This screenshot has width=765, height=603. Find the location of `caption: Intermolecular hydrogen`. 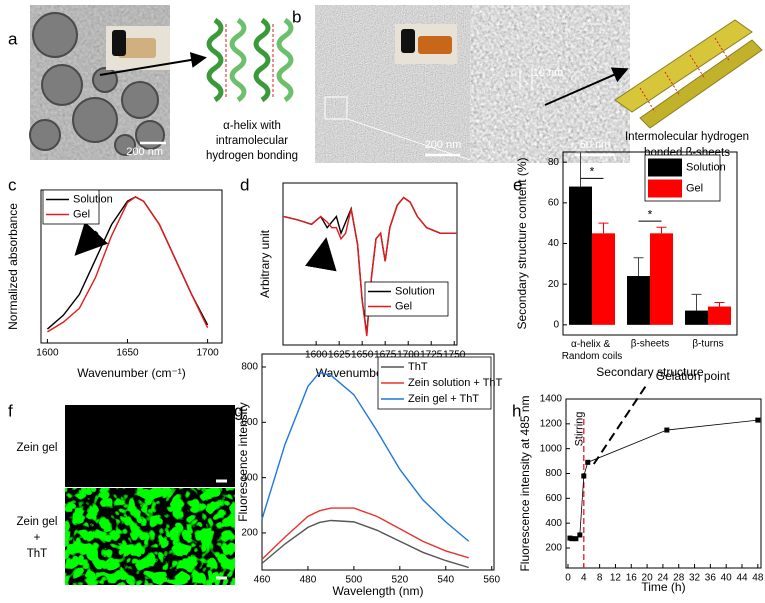

caption: Intermolecular hydrogen is located at coordinates (687, 137).